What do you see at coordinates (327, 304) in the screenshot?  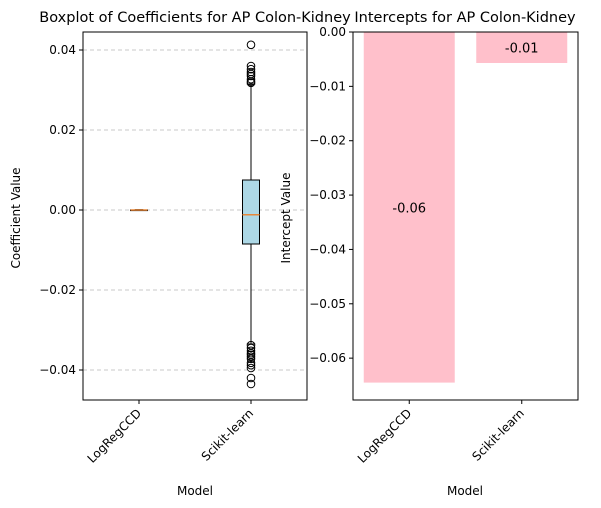 I see `intercept-y-tick-label: −0.05` at bounding box center [327, 304].